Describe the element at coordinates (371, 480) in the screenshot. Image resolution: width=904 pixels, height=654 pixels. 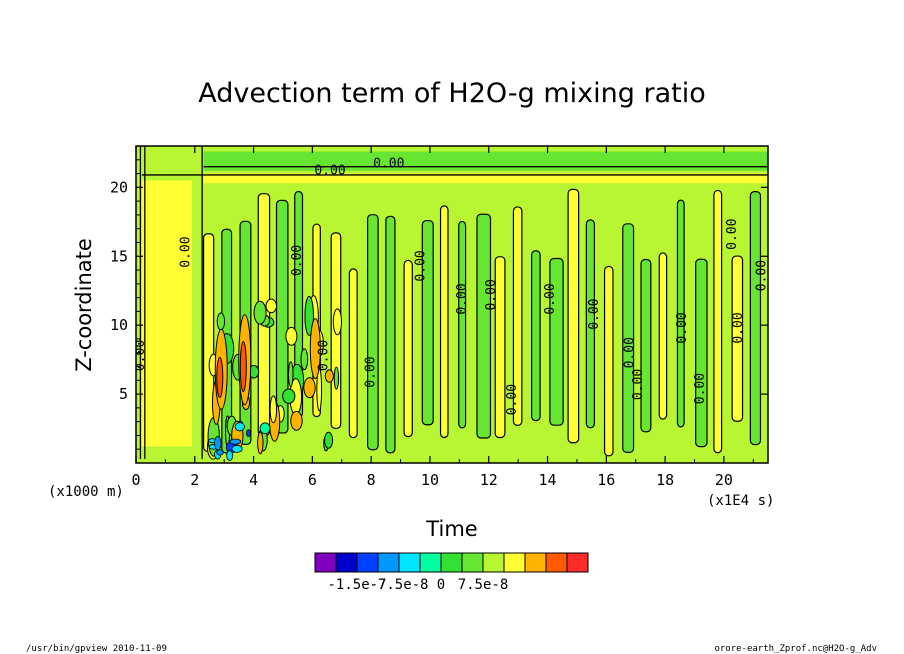
I see `x-tick-label: 8` at that location.